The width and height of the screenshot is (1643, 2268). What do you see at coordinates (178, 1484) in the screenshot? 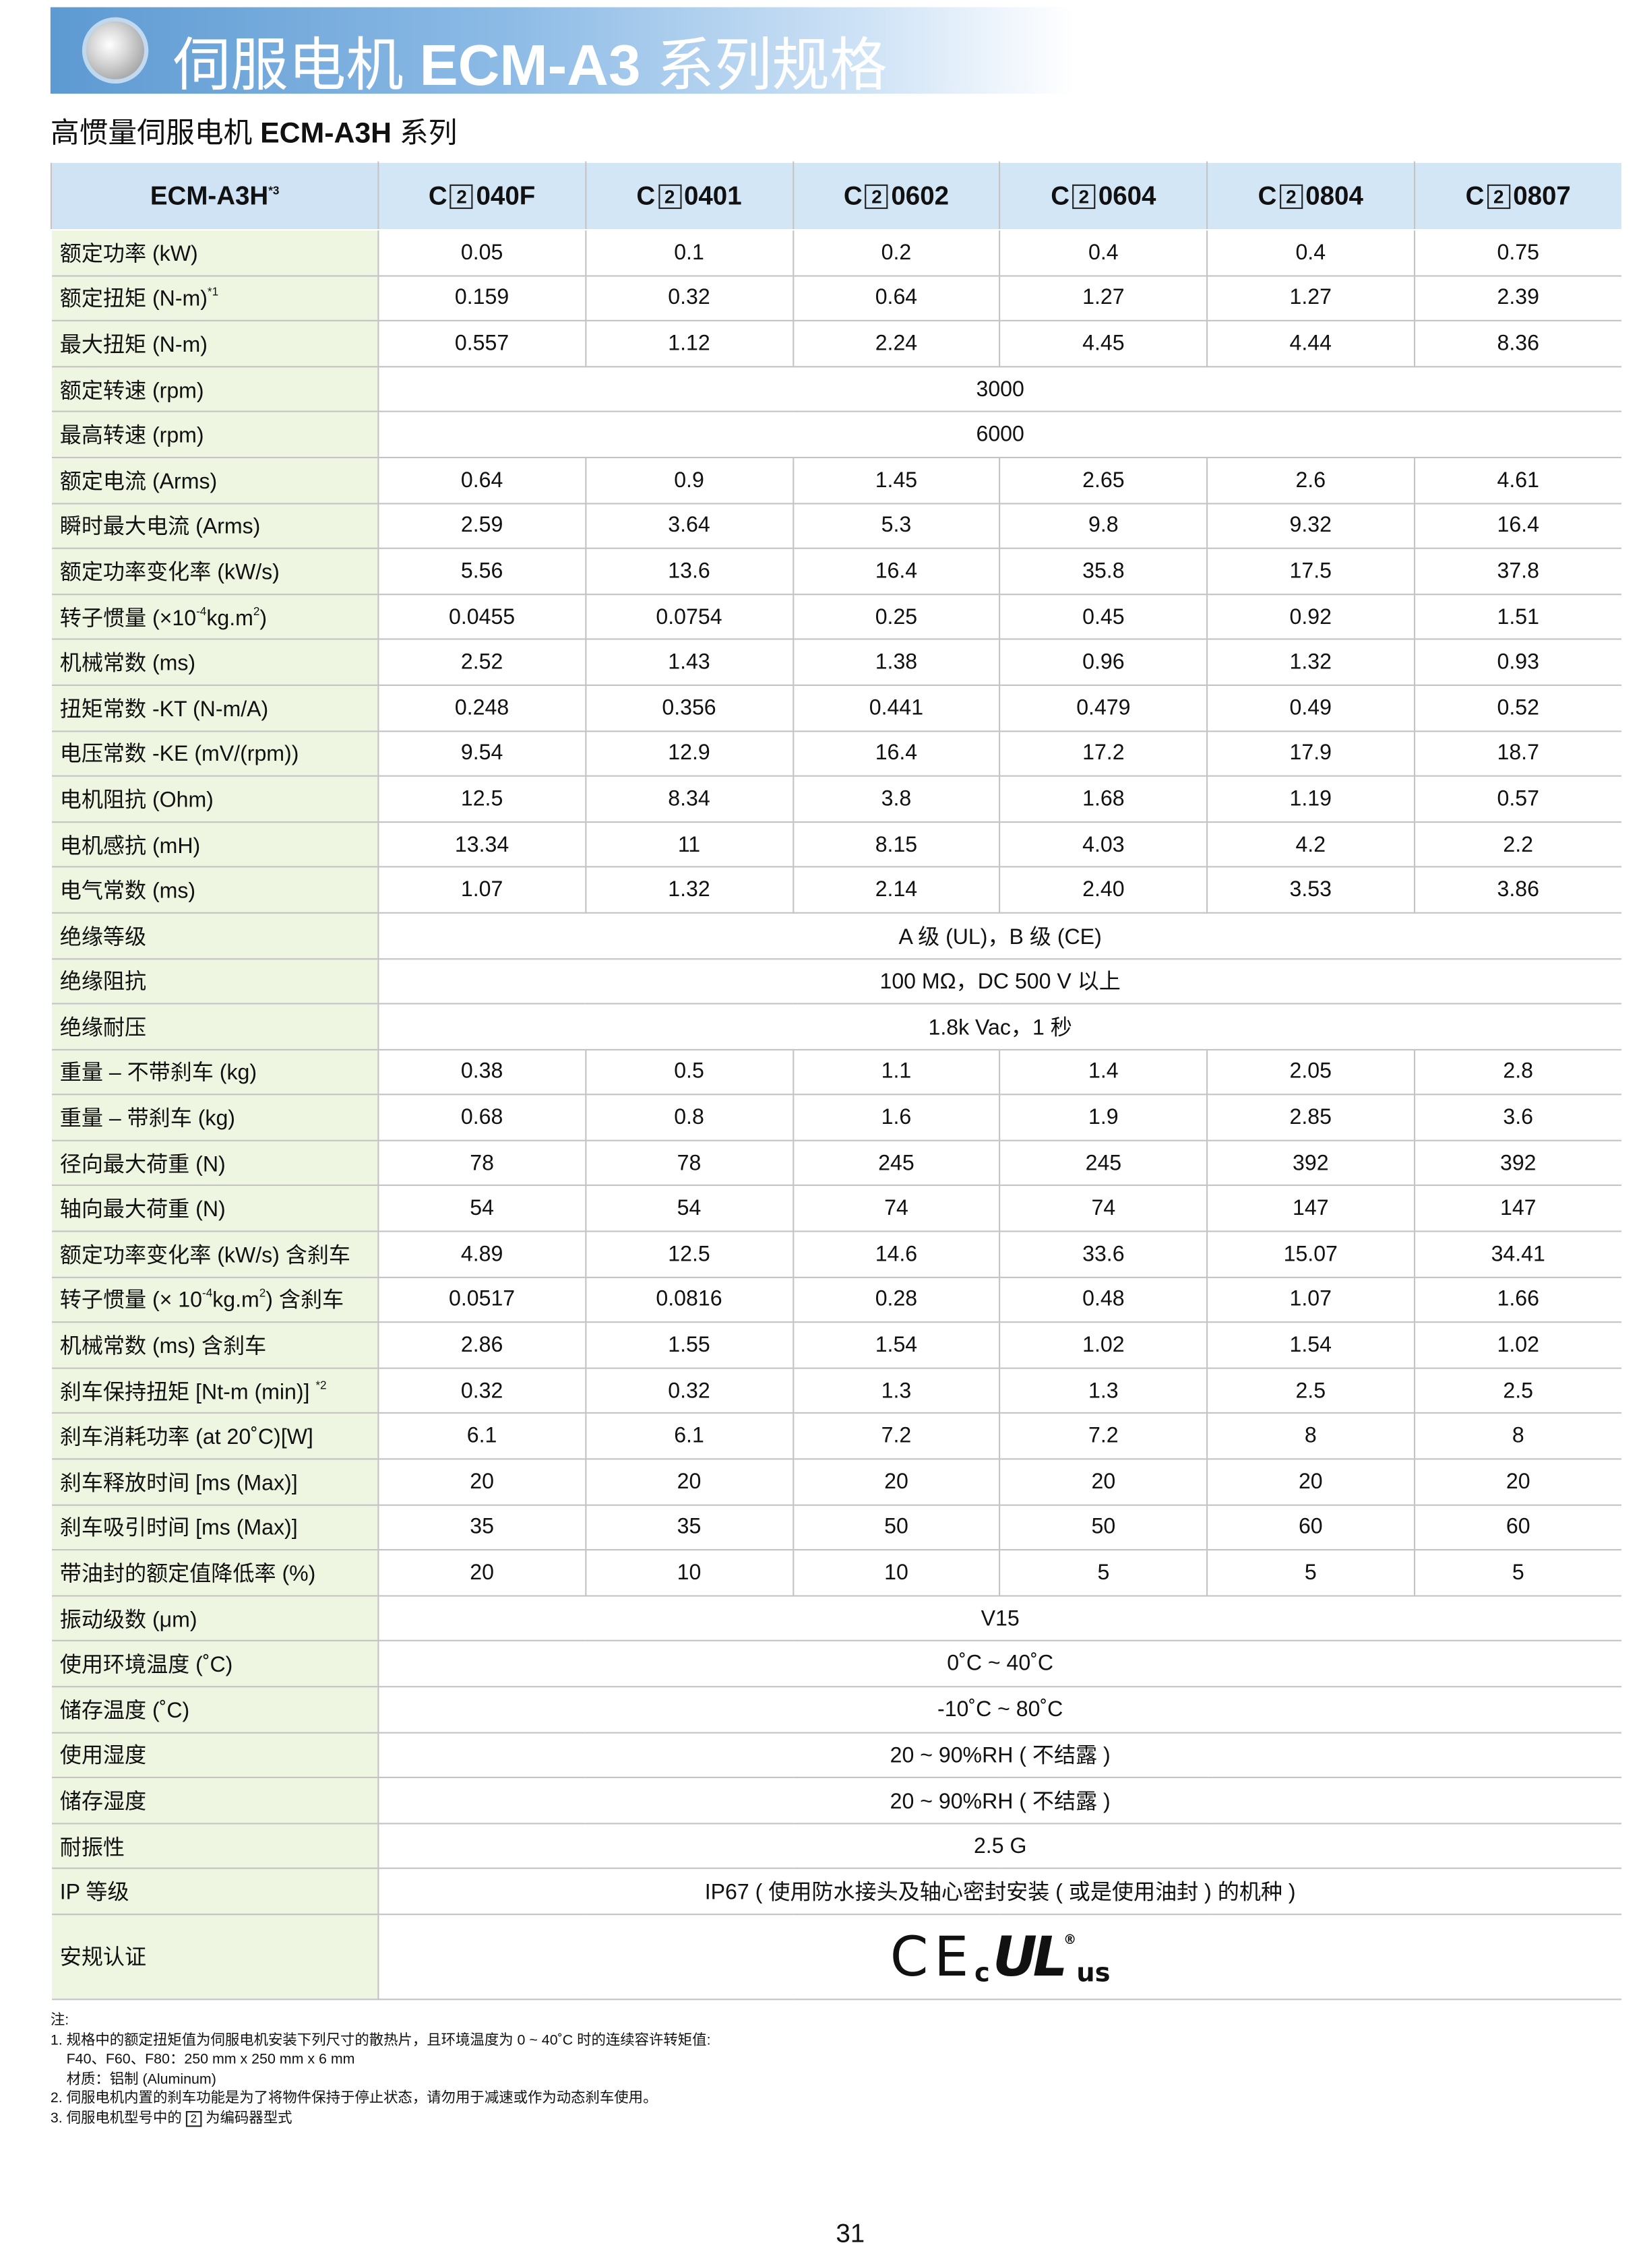
I see `label-text: 刹车释放时间 [ms (Max)]` at bounding box center [178, 1484].